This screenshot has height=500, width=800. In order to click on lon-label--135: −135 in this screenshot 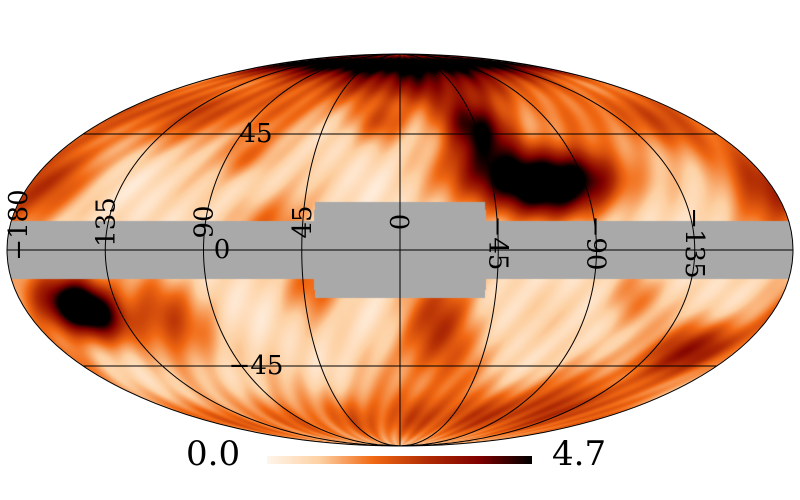, I will do `click(694, 242)`.